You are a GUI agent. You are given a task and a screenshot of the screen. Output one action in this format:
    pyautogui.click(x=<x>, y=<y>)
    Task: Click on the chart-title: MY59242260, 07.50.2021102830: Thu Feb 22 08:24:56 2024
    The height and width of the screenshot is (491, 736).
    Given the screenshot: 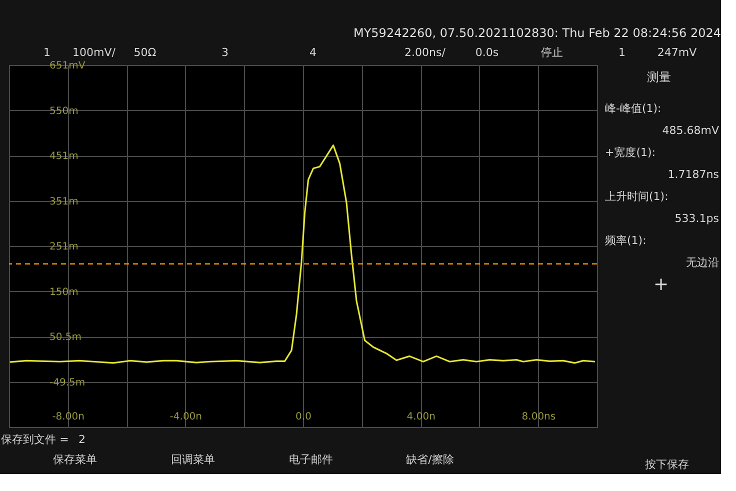 What is the action you would take?
    pyautogui.click(x=537, y=33)
    